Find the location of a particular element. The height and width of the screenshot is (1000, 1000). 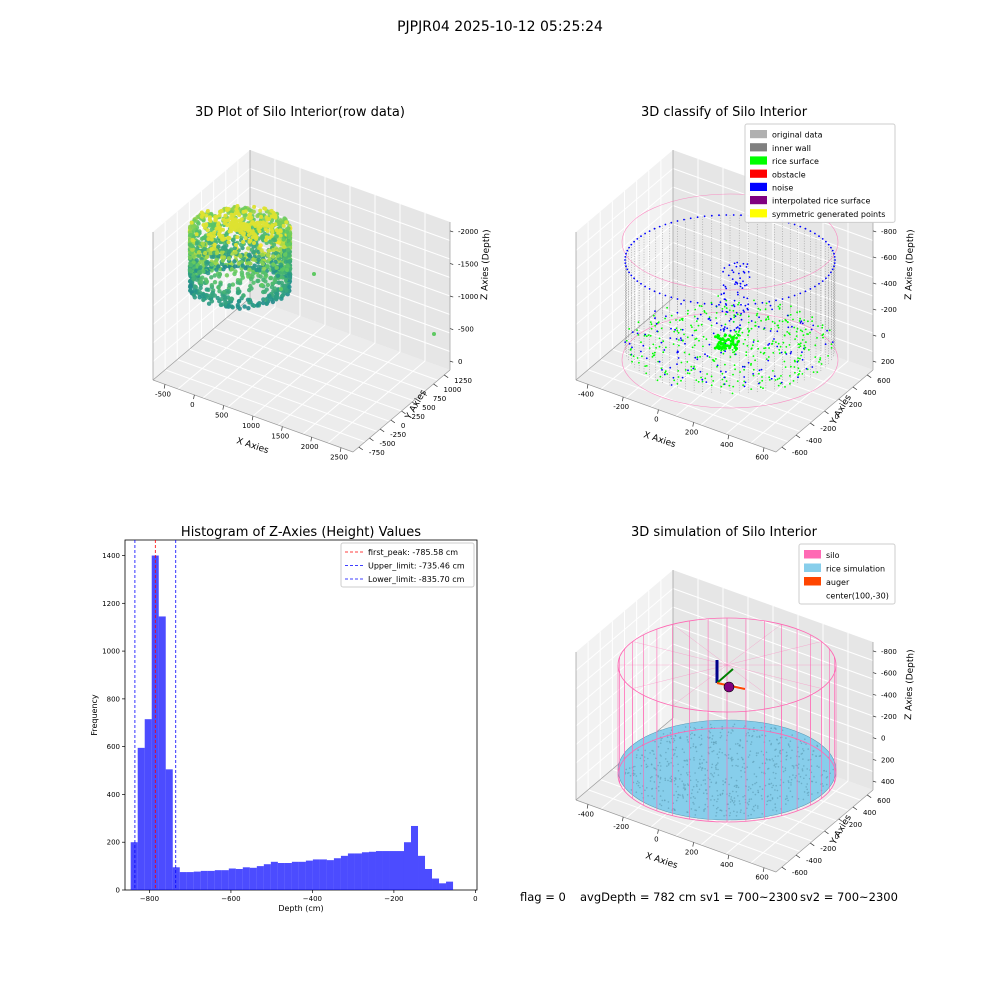

raw-y-tick-mark is located at coordinates (425, 394).